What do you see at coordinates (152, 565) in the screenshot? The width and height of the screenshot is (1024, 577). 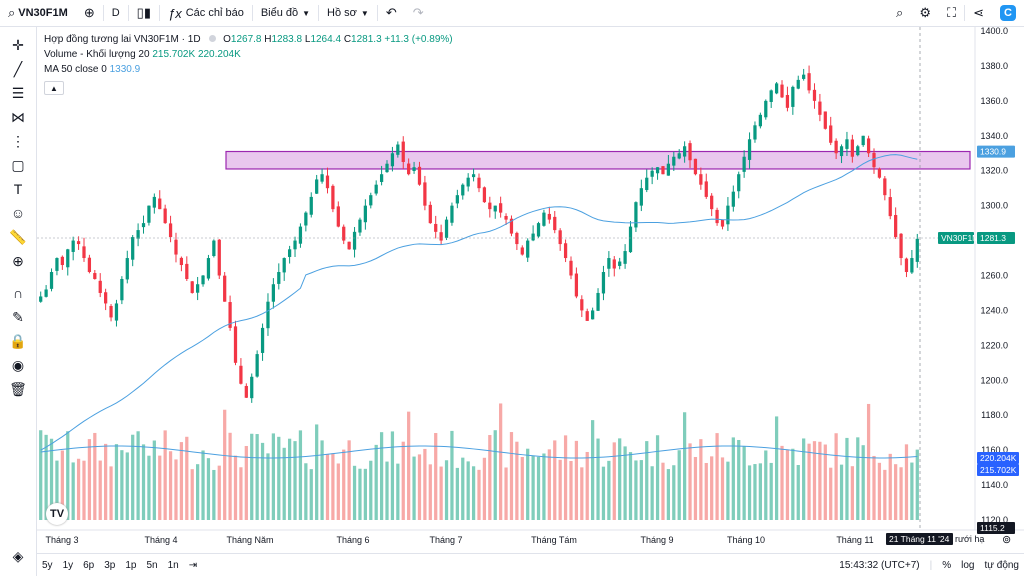 I see `range-5d: 5n` at bounding box center [152, 565].